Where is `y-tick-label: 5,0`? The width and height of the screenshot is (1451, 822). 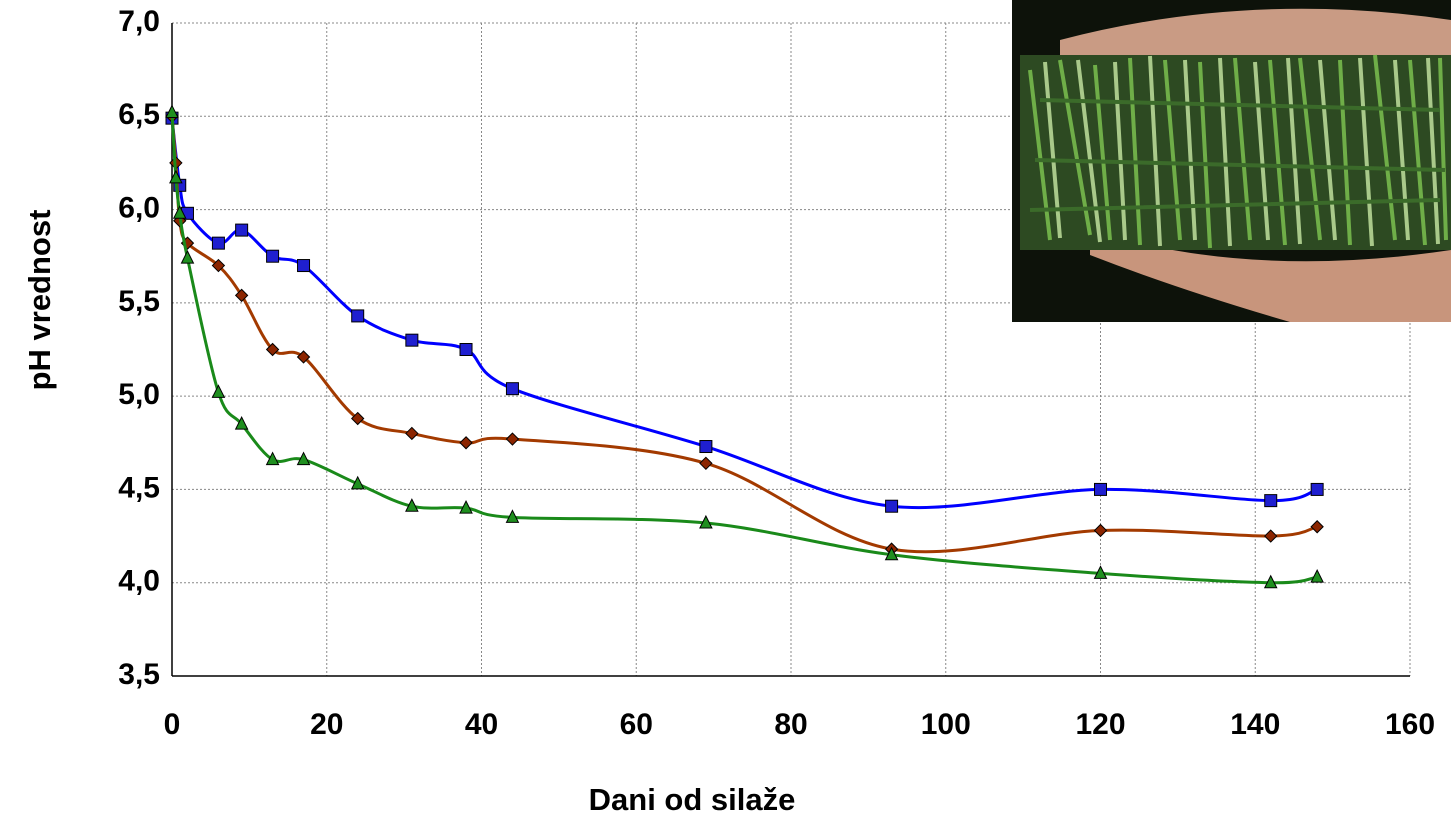 y-tick-label: 5,0 is located at coordinates (139, 394).